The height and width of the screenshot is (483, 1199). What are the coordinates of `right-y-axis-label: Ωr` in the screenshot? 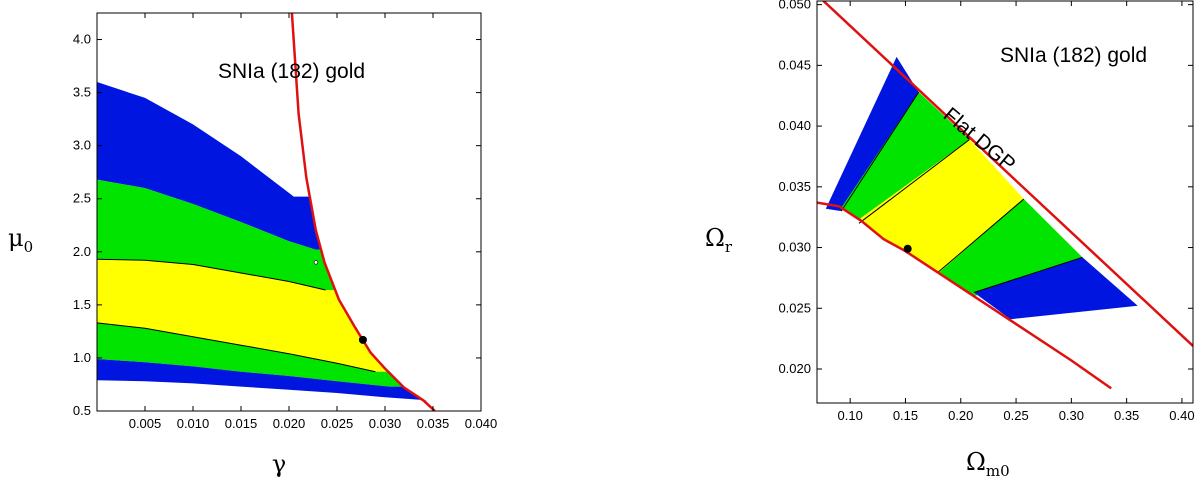 It's located at (719, 240).